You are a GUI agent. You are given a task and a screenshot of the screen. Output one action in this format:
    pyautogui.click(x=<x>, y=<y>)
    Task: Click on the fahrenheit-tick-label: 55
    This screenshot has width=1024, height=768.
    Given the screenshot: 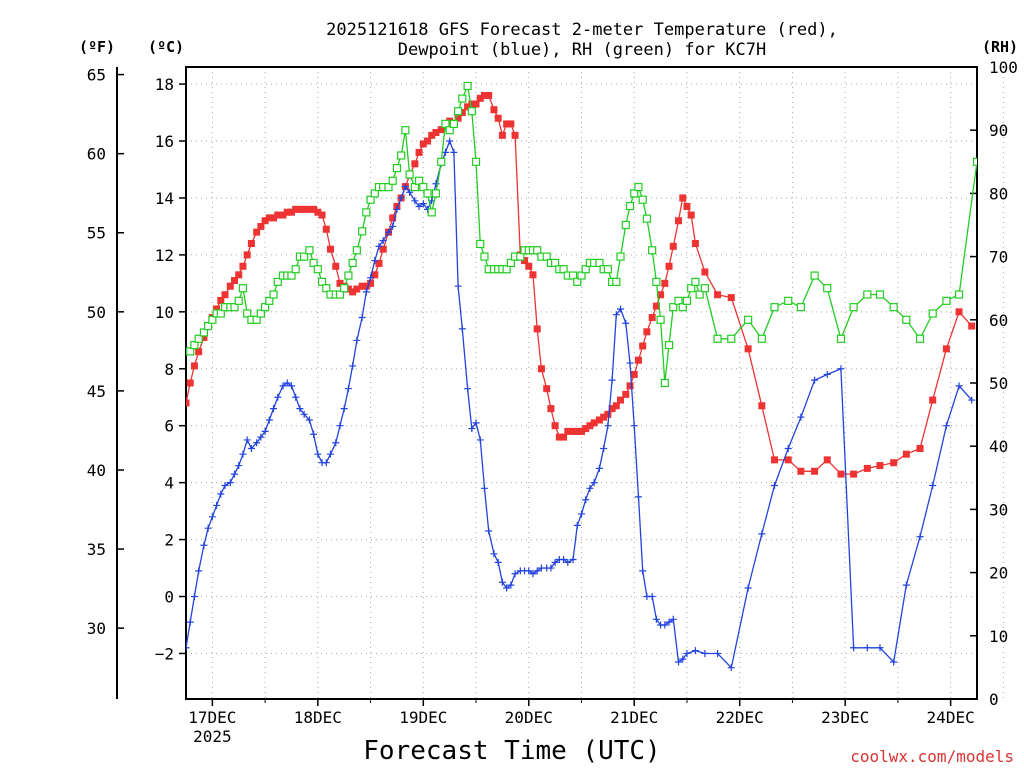 What is the action you would take?
    pyautogui.click(x=96, y=233)
    